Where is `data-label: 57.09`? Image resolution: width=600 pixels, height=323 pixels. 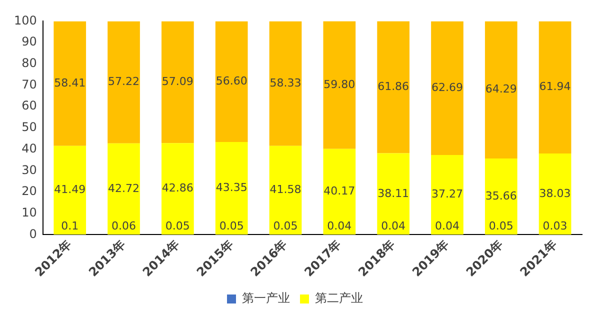 data-label: 57.09 is located at coordinates (178, 81).